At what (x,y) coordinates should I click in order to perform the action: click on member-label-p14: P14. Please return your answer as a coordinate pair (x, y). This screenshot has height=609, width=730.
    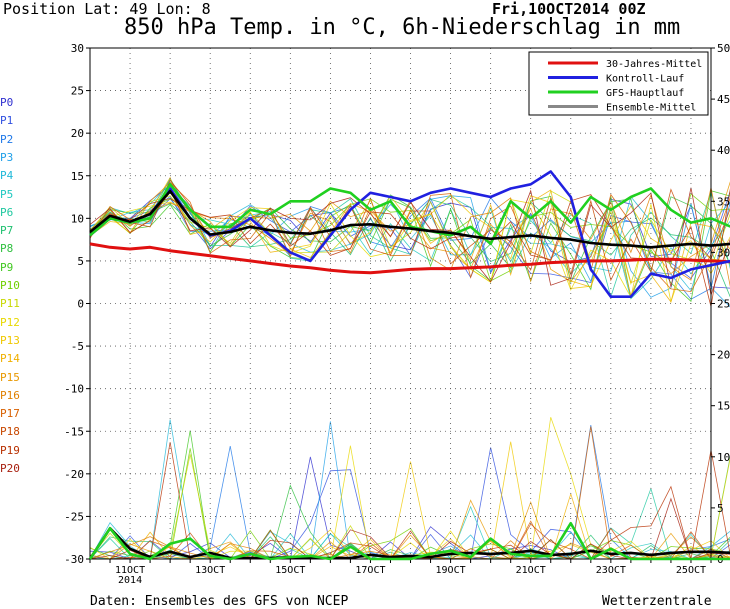
    Looking at the image, I should click on (10, 359).